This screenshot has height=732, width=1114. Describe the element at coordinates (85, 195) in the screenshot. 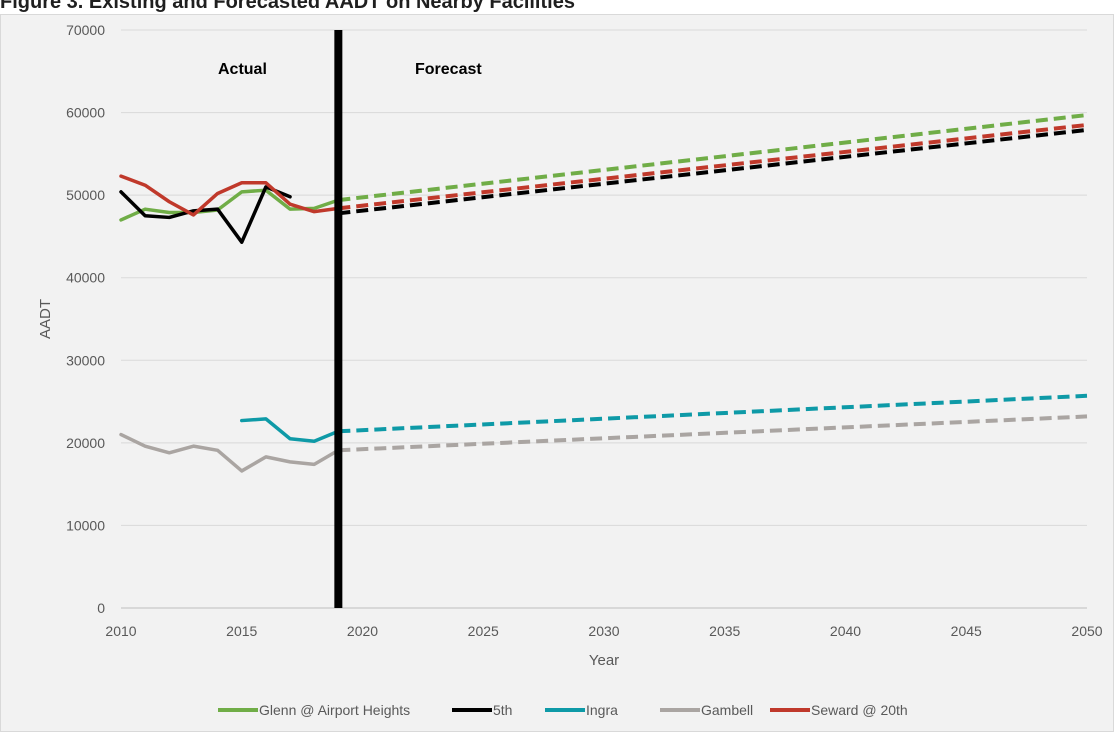

I see `y-tick-label: 50000` at that location.